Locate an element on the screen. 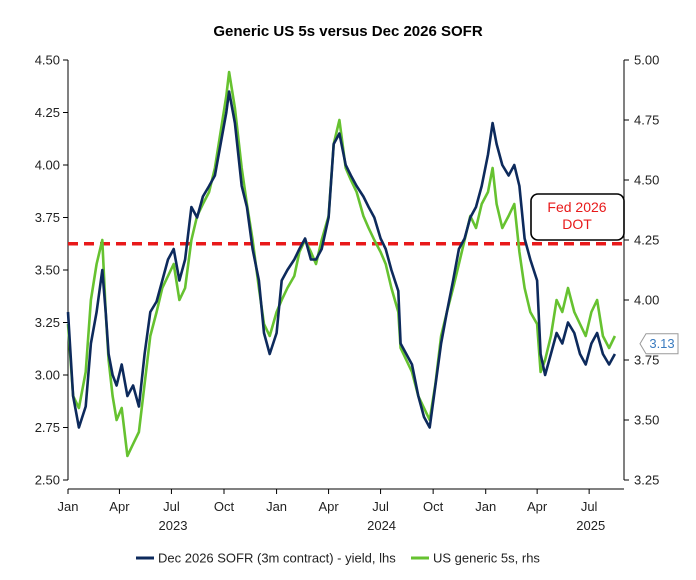  left-tick-label: 4.00 is located at coordinates (47, 165).